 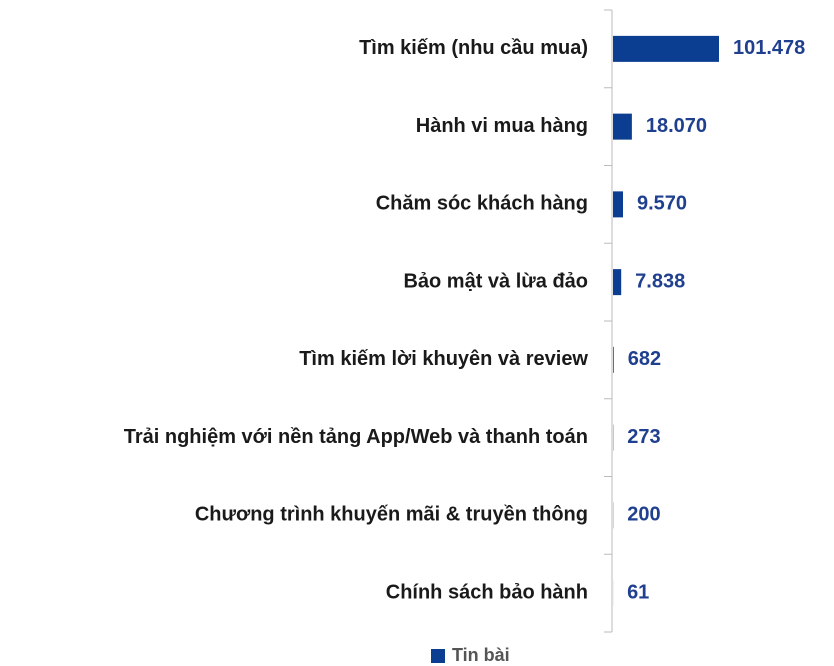 What do you see at coordinates (482, 204) in the screenshot?
I see `category-label: Chăm sóc khách hàng` at bounding box center [482, 204].